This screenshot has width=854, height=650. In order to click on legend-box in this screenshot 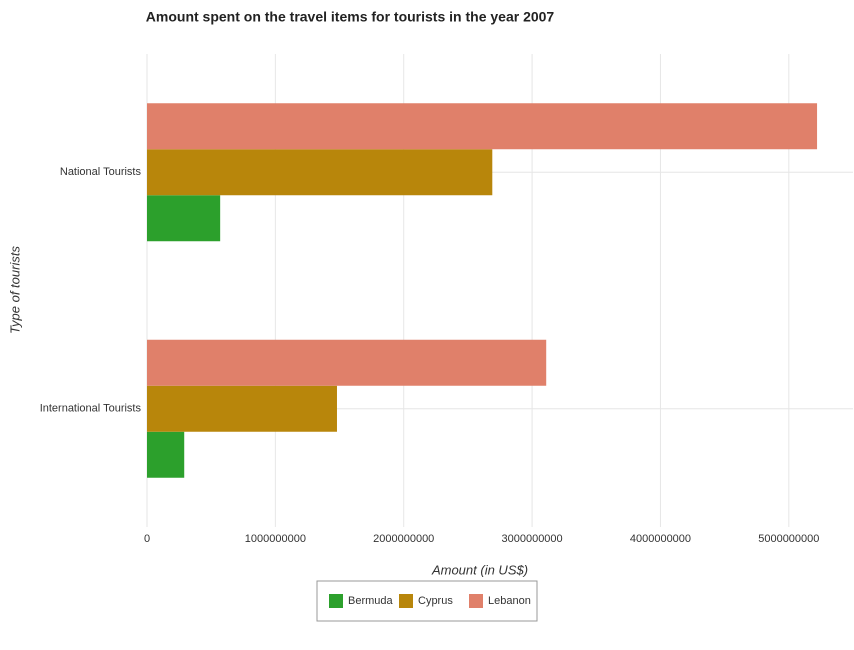, I will do `click(427, 601)`.